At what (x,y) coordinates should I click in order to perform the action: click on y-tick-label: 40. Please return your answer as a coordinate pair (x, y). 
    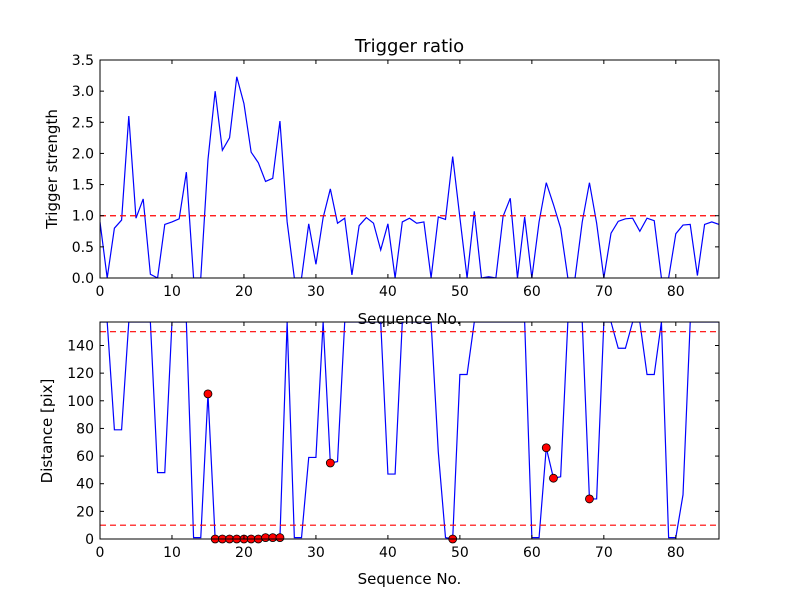
    Looking at the image, I should click on (85, 485).